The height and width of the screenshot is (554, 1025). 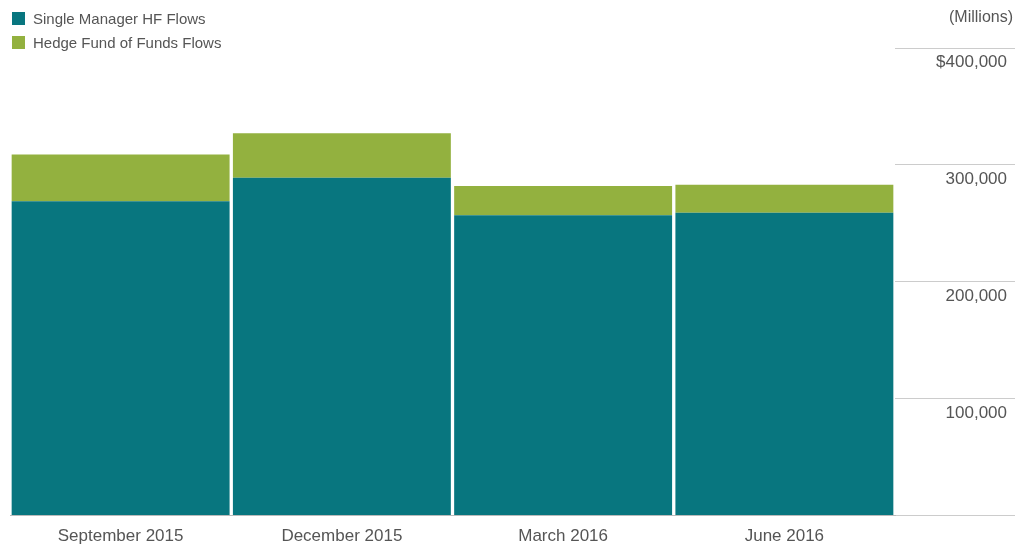 I want to click on legend-label: Hedge Fund of Funds Flows, so click(x=127, y=42).